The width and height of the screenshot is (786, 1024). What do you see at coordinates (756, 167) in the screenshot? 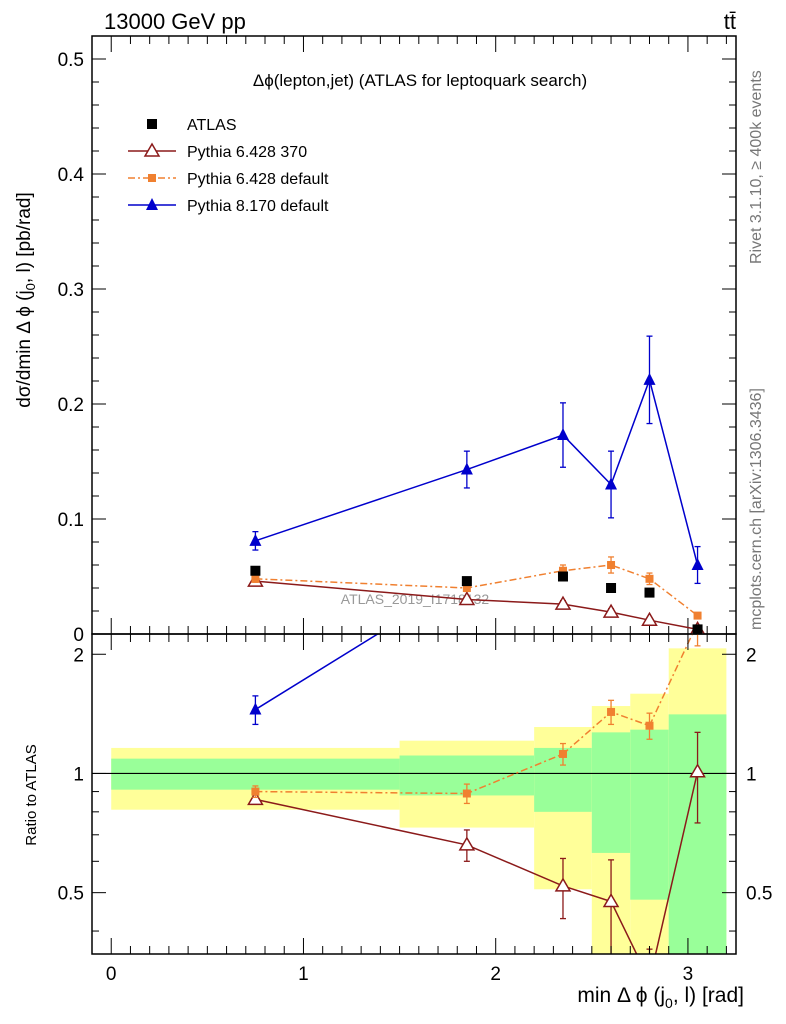
I see `rivet-label: Rivet 3.1.10, ≥ 400k events` at bounding box center [756, 167].